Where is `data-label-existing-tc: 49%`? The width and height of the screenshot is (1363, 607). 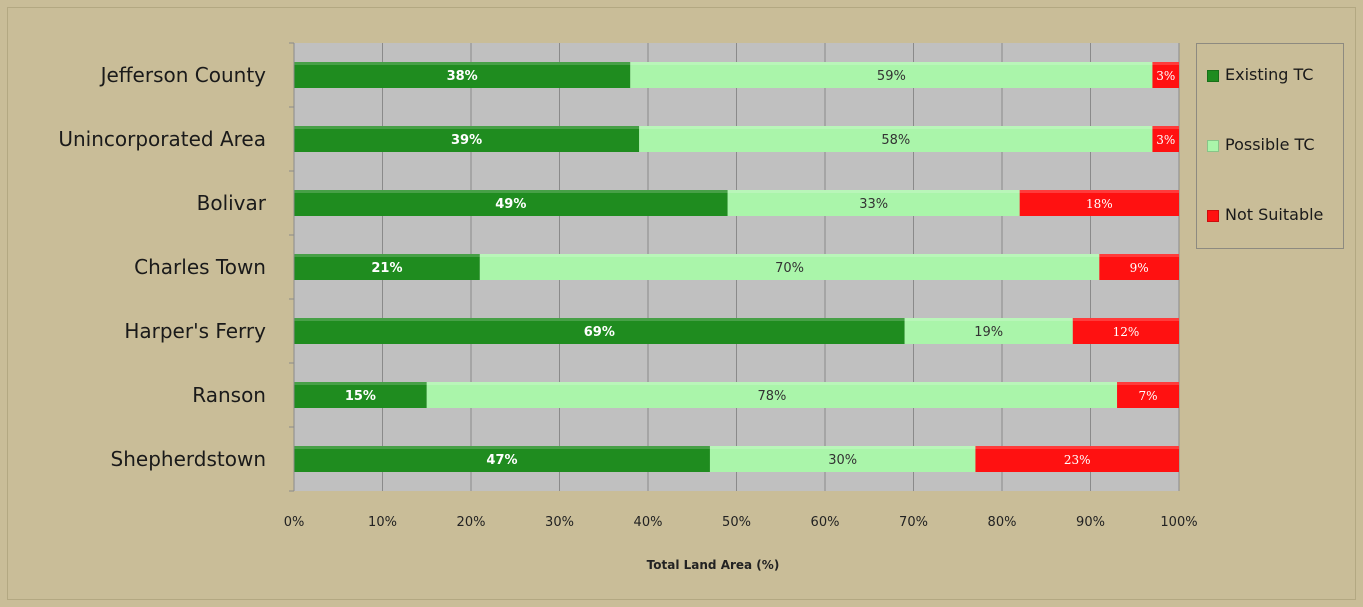
data-label-existing-tc: 49% is located at coordinates (510, 204).